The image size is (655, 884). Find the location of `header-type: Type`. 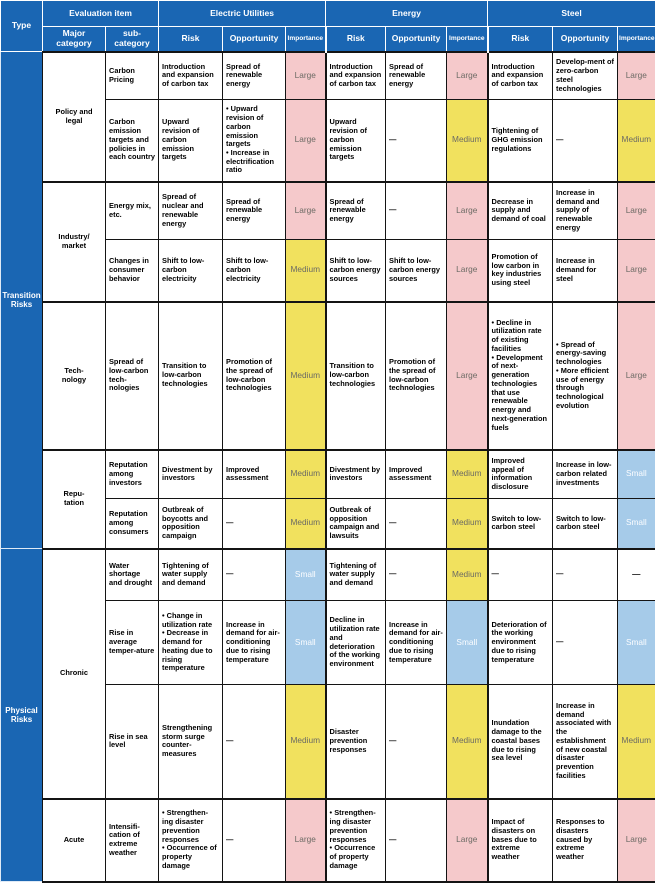

header-type: Type is located at coordinates (21, 26).